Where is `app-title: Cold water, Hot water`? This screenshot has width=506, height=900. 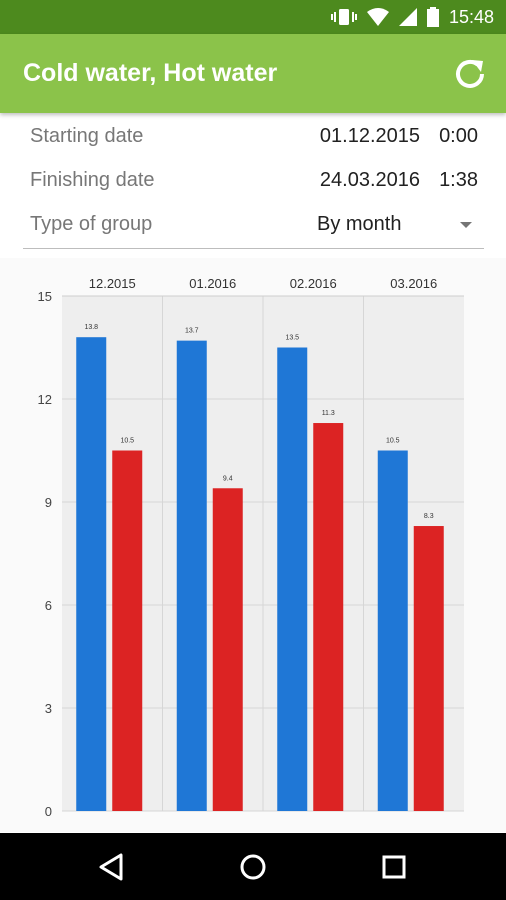
app-title: Cold water, Hot water is located at coordinates (150, 73).